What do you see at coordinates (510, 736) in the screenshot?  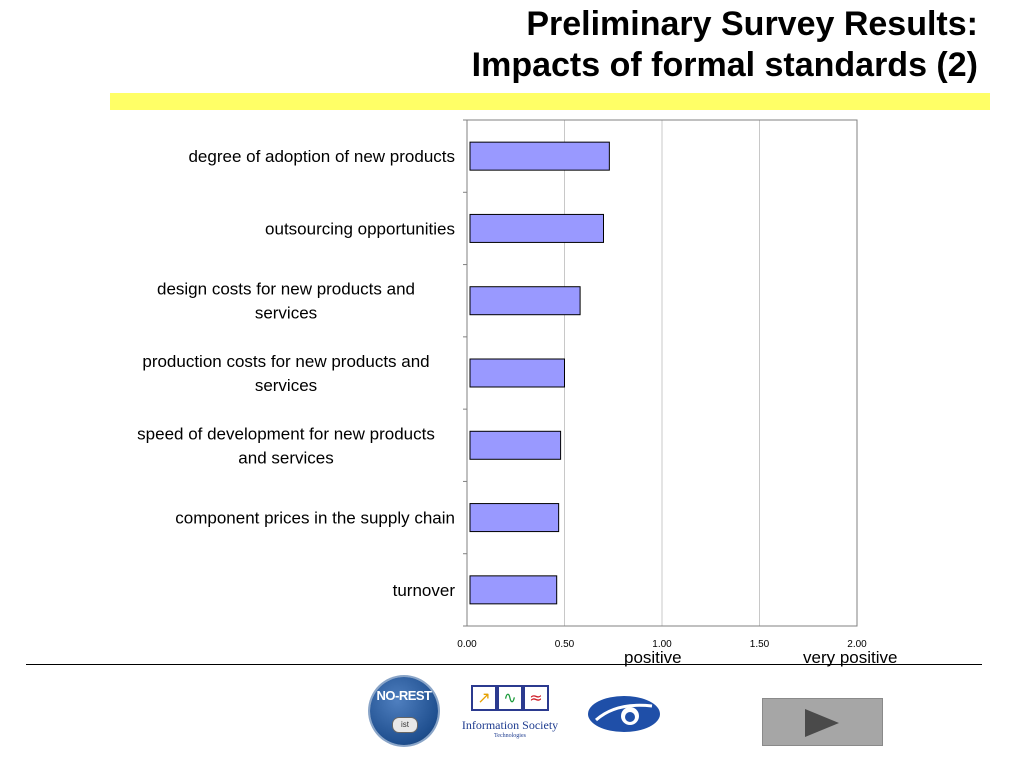 I see `technologies-text: Technologies` at bounding box center [510, 736].